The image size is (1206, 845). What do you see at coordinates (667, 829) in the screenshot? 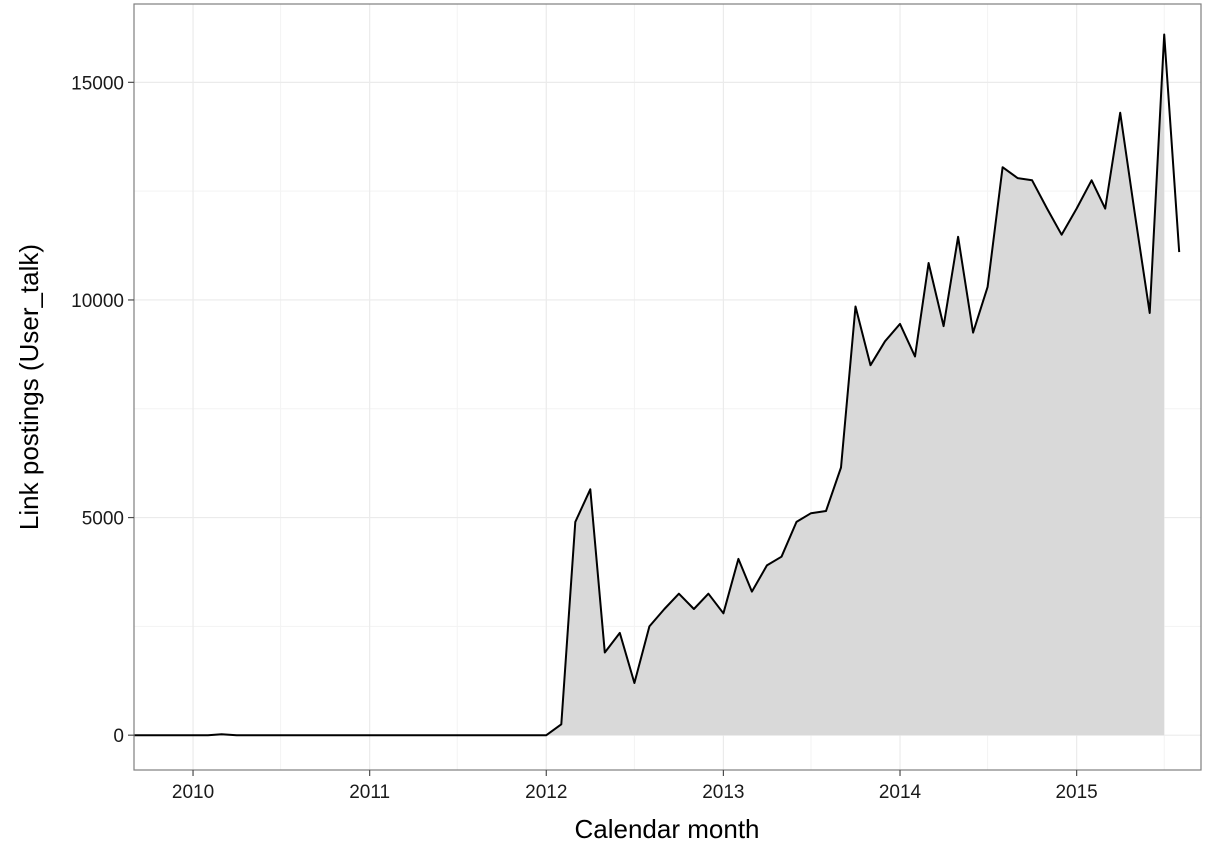
I see `x-axis-title: Calendar month` at bounding box center [667, 829].